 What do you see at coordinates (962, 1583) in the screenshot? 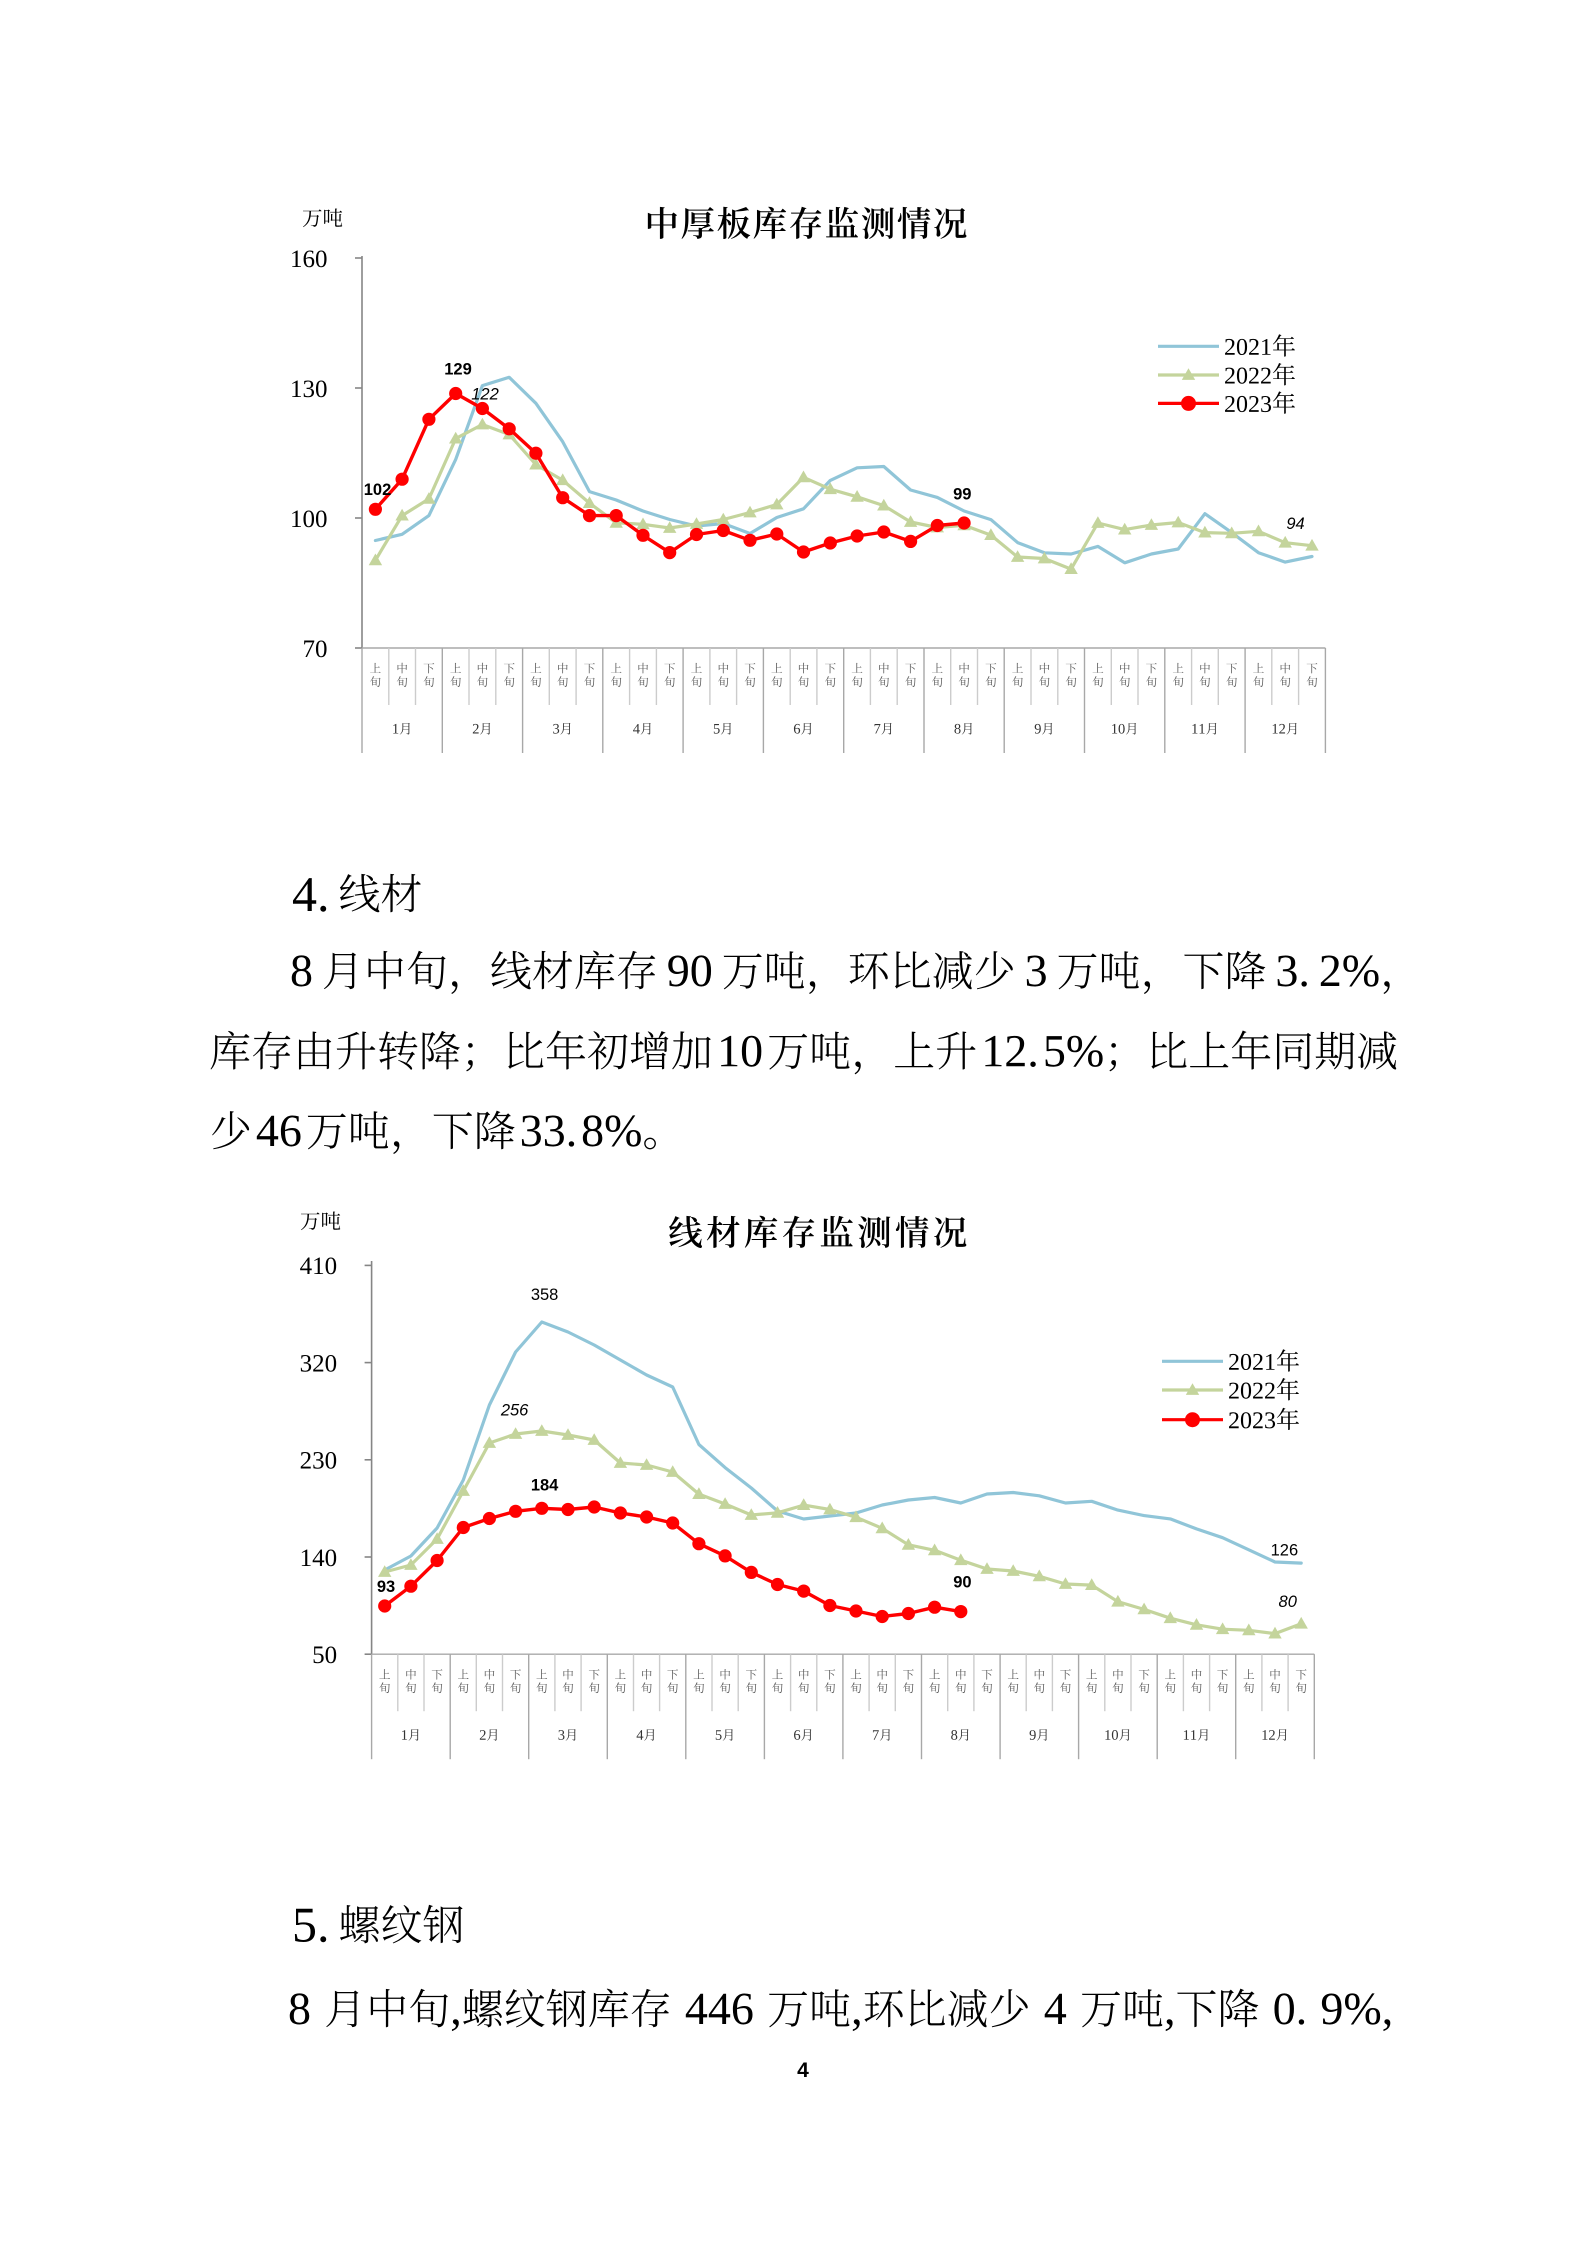
I see `svg-text: 90` at bounding box center [962, 1583].